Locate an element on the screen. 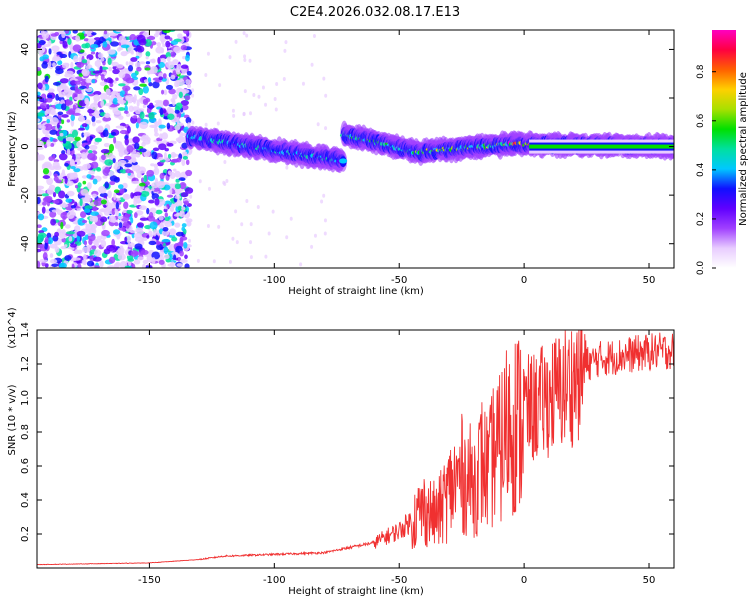 The height and width of the screenshot is (600, 750). snr-y-multiplier: (x10^4) is located at coordinates (12, 327).